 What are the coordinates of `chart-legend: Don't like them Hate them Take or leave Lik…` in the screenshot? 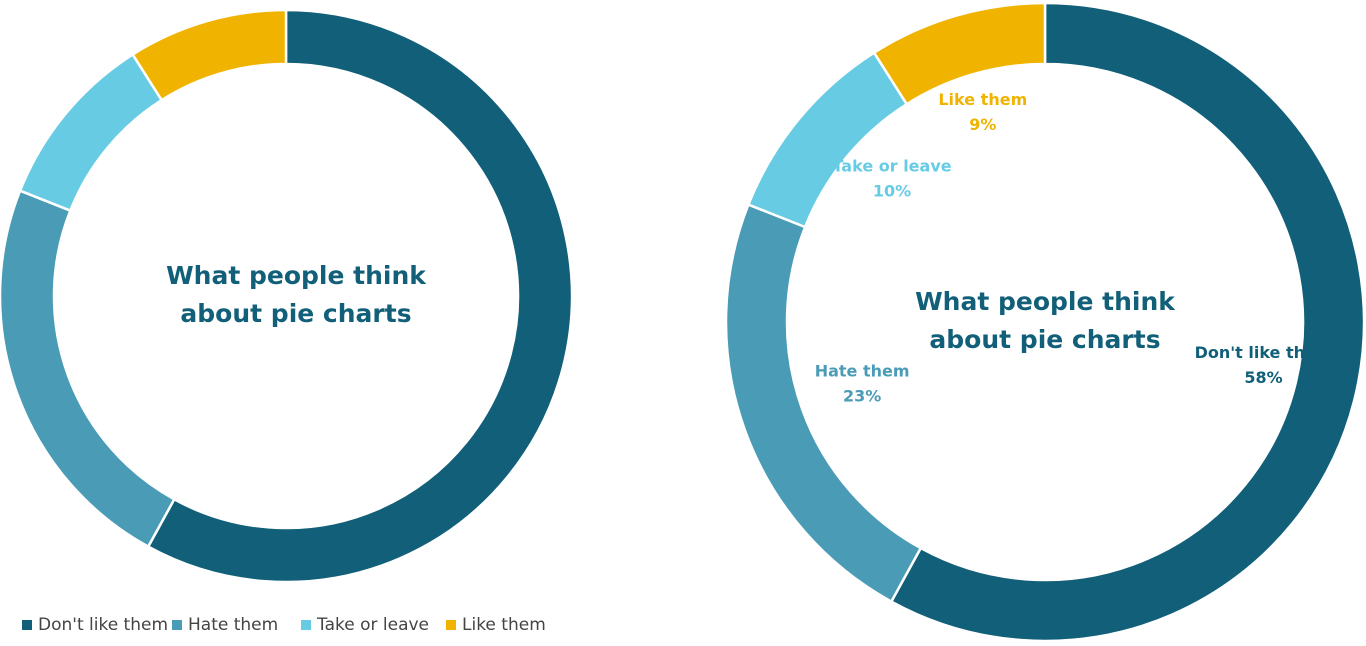 It's located at (284, 625).